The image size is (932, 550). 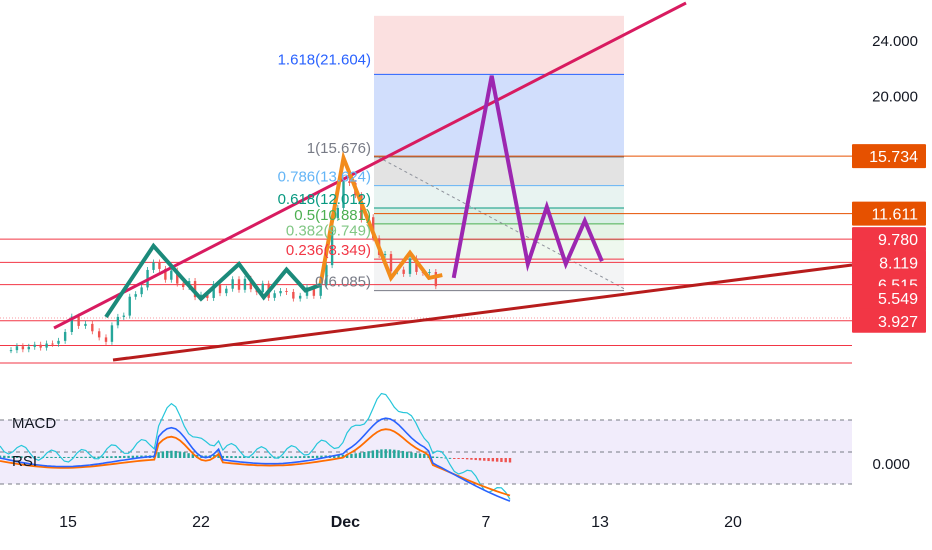 I want to click on fib-label-2: 0.786(13.624), so click(x=324, y=177).